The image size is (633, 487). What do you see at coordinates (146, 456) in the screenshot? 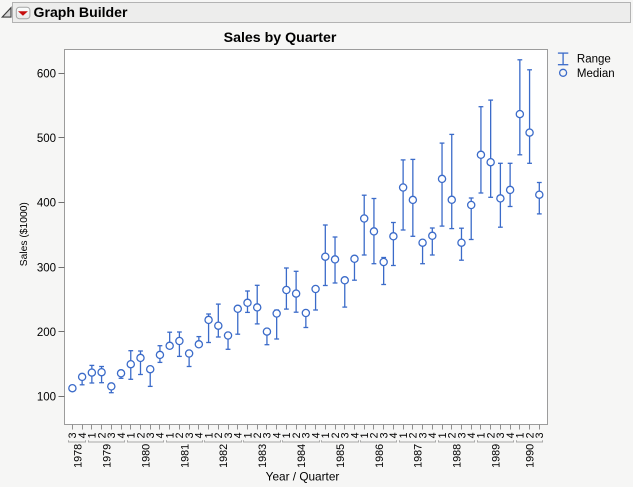
I see `svg-text: 1980` at bounding box center [146, 456].